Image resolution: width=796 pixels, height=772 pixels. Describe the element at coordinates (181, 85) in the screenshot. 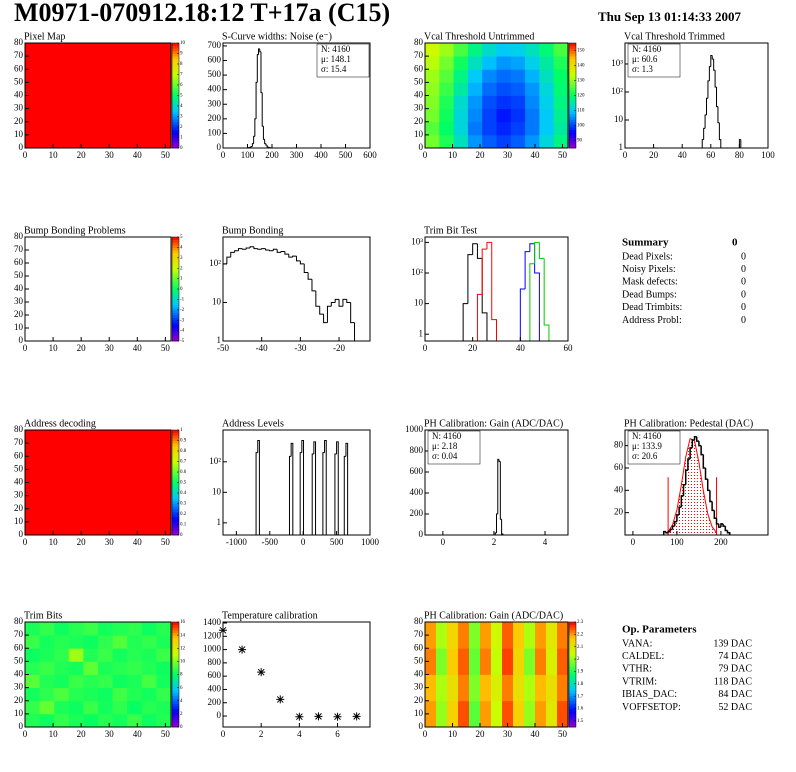

I see `palette-label: 6` at that location.